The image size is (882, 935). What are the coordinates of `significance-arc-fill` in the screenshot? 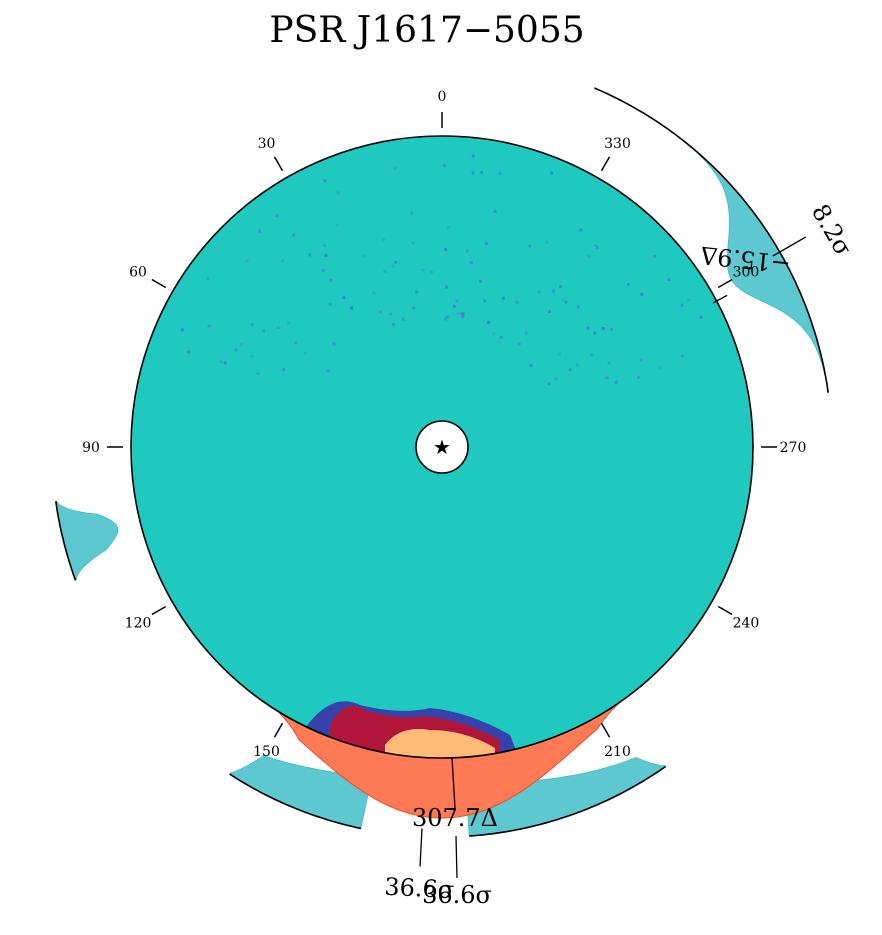 It's located at (87, 540).